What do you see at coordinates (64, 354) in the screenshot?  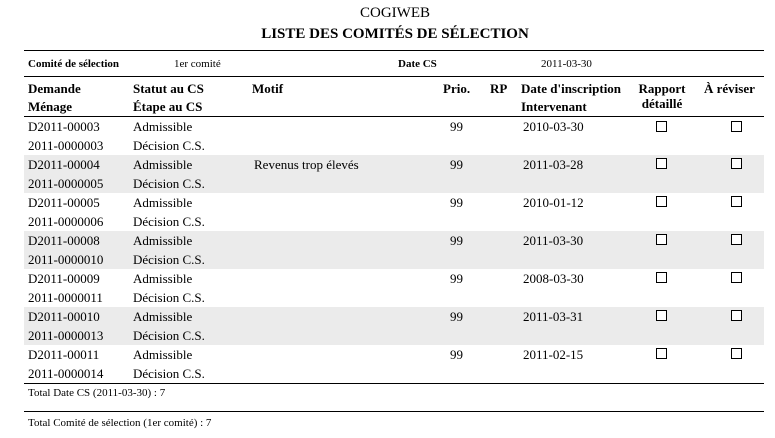 I see `cell-demande: D2011-00011` at bounding box center [64, 354].